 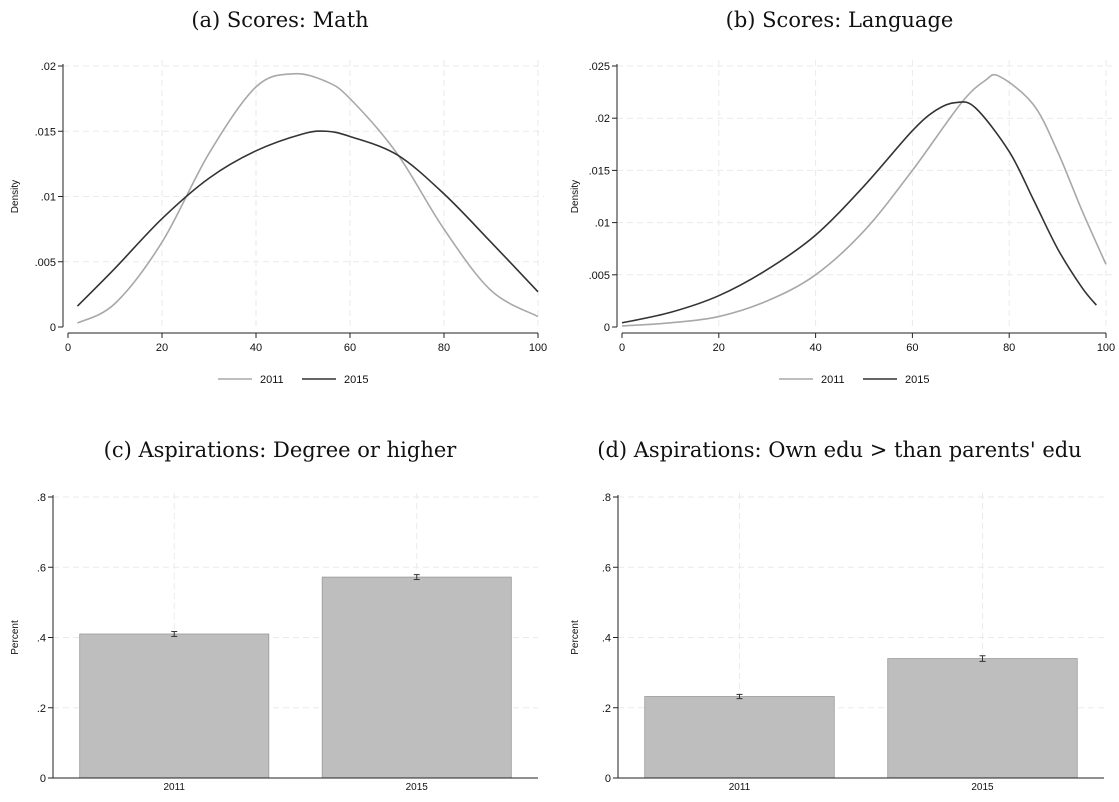 I want to click on chart-title: (c) Aspirations: Degree or higher, so click(x=280, y=450).